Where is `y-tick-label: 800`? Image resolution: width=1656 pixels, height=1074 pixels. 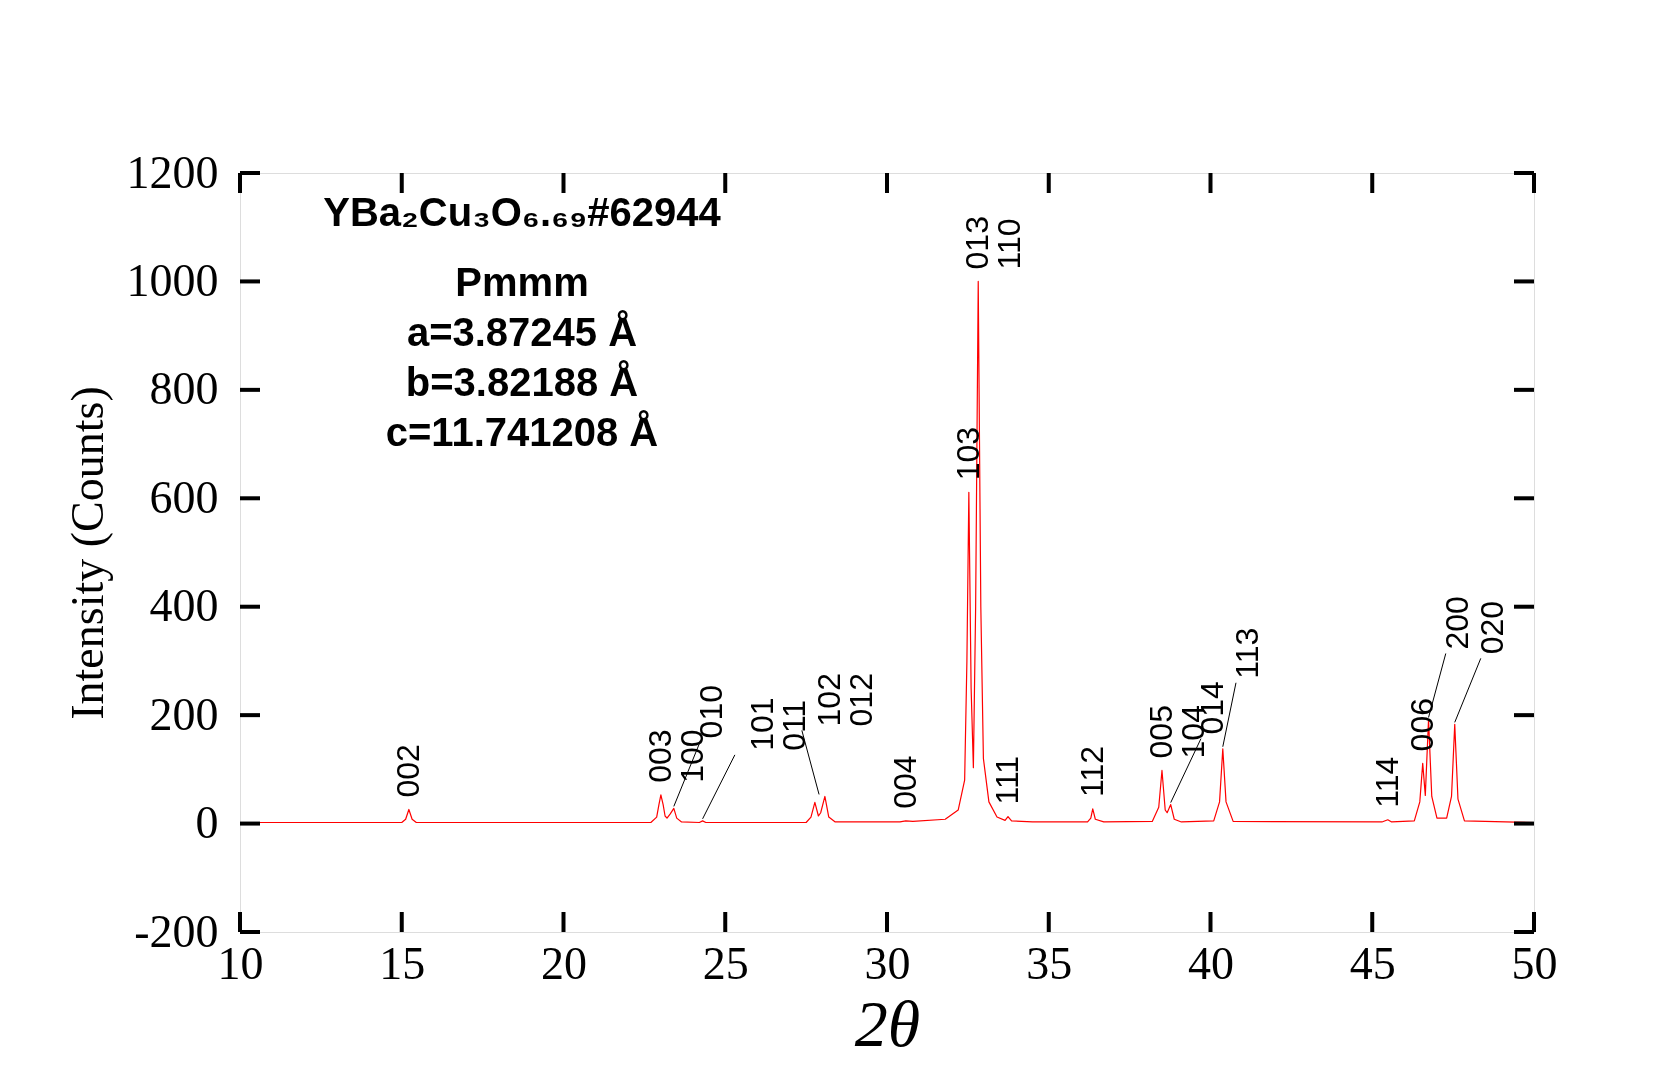 y-tick-label: 800 is located at coordinates (184, 389).